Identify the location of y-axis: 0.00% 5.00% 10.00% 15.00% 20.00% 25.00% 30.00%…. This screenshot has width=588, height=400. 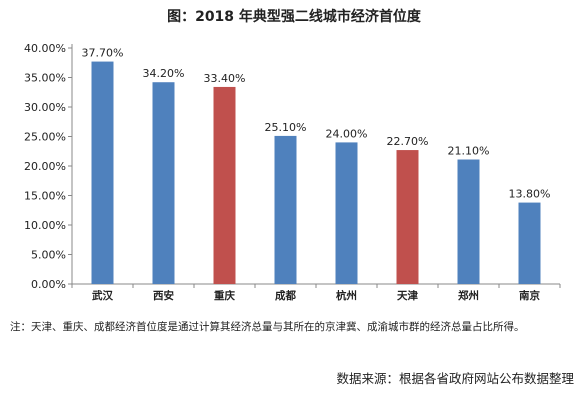
(48, 166).